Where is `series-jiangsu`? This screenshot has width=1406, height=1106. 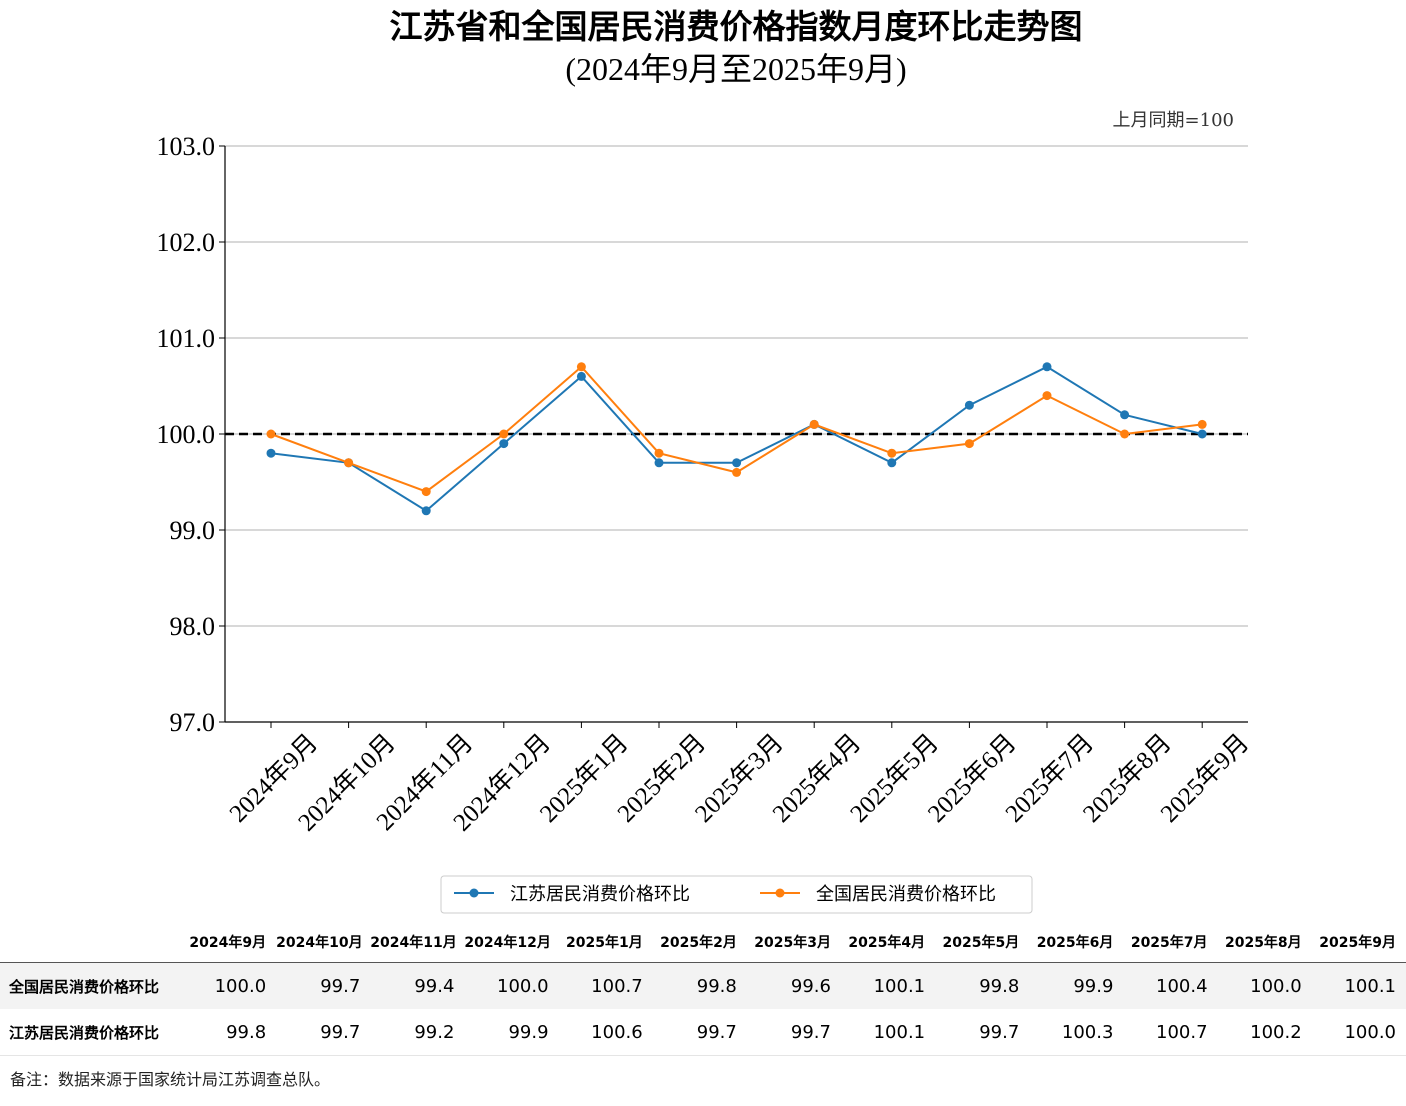
series-jiangsu is located at coordinates (736, 439).